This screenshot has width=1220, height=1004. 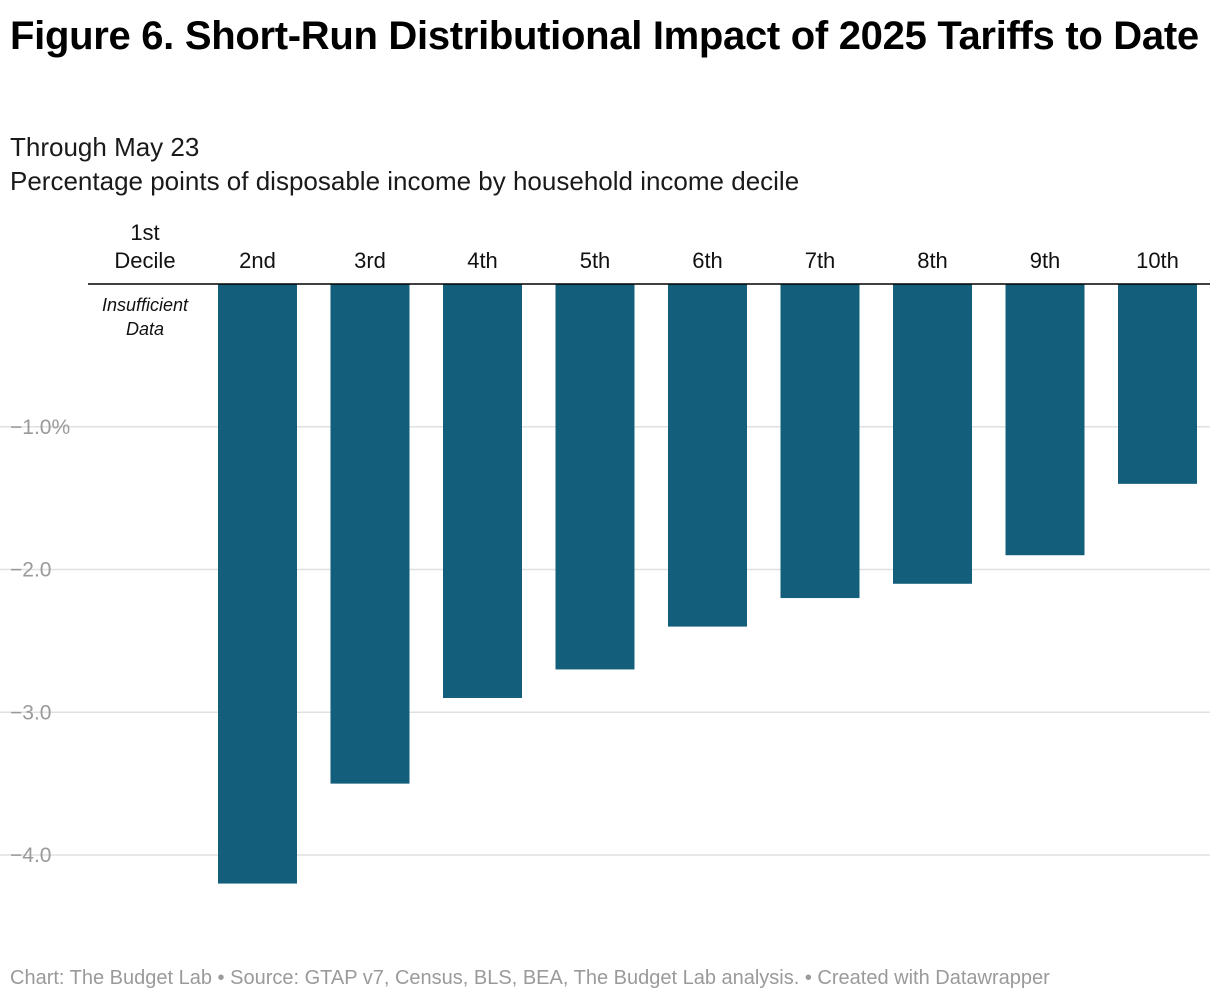 I want to click on category-label: 7th, so click(x=820, y=260).